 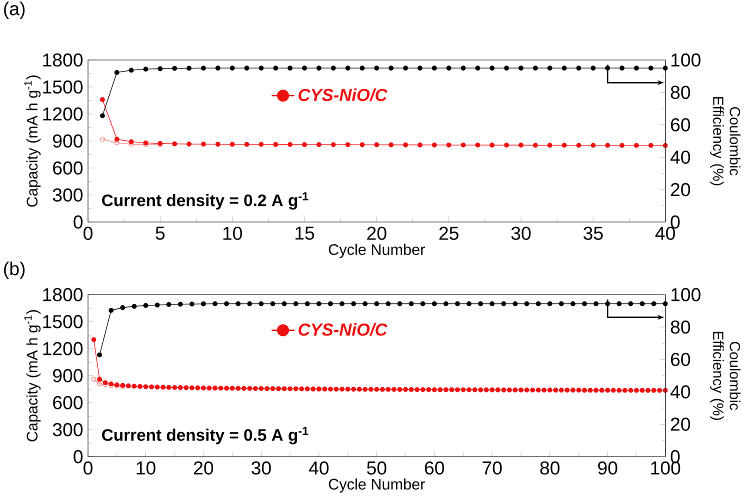 What do you see at coordinates (448, 233) in the screenshot?
I see `x-tick-label: 25` at bounding box center [448, 233].